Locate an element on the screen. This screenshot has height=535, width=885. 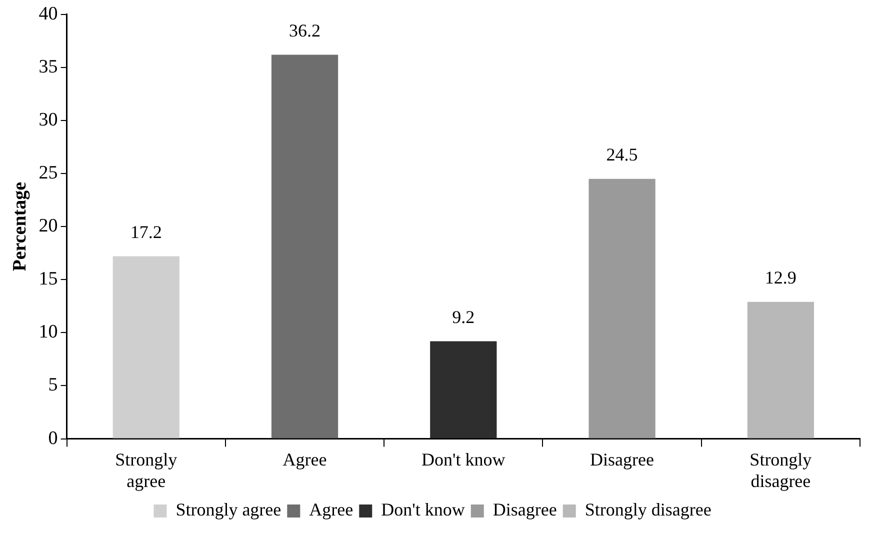
y-axis-title: Percentage is located at coordinates (19, 227).